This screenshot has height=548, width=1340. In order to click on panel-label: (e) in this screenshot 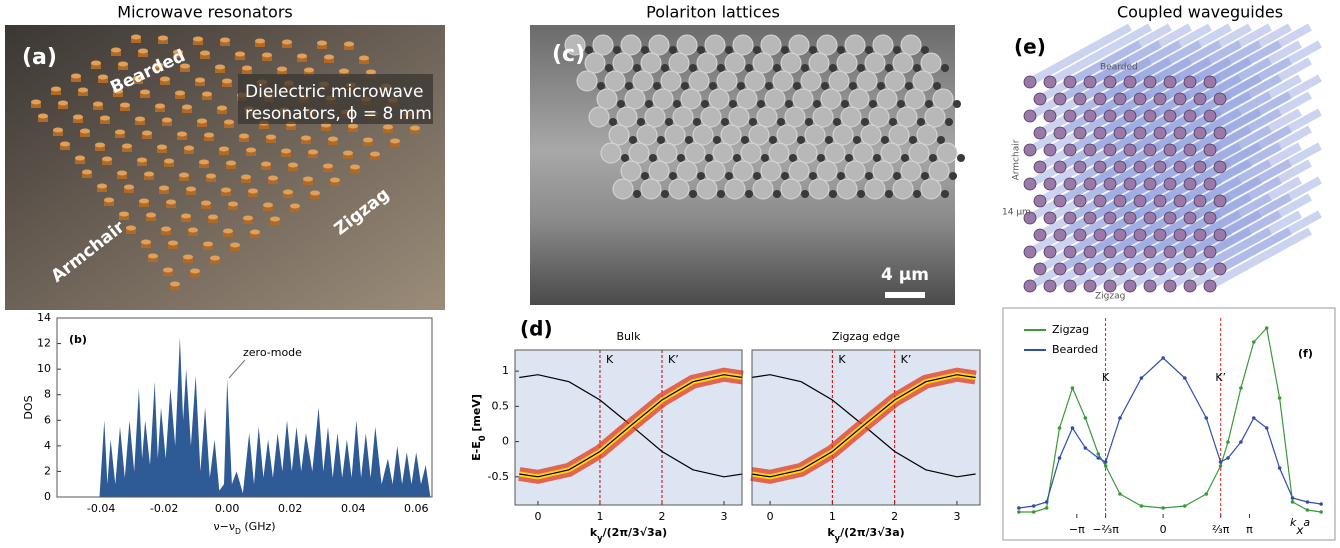, I will do `click(1030, 47)`.